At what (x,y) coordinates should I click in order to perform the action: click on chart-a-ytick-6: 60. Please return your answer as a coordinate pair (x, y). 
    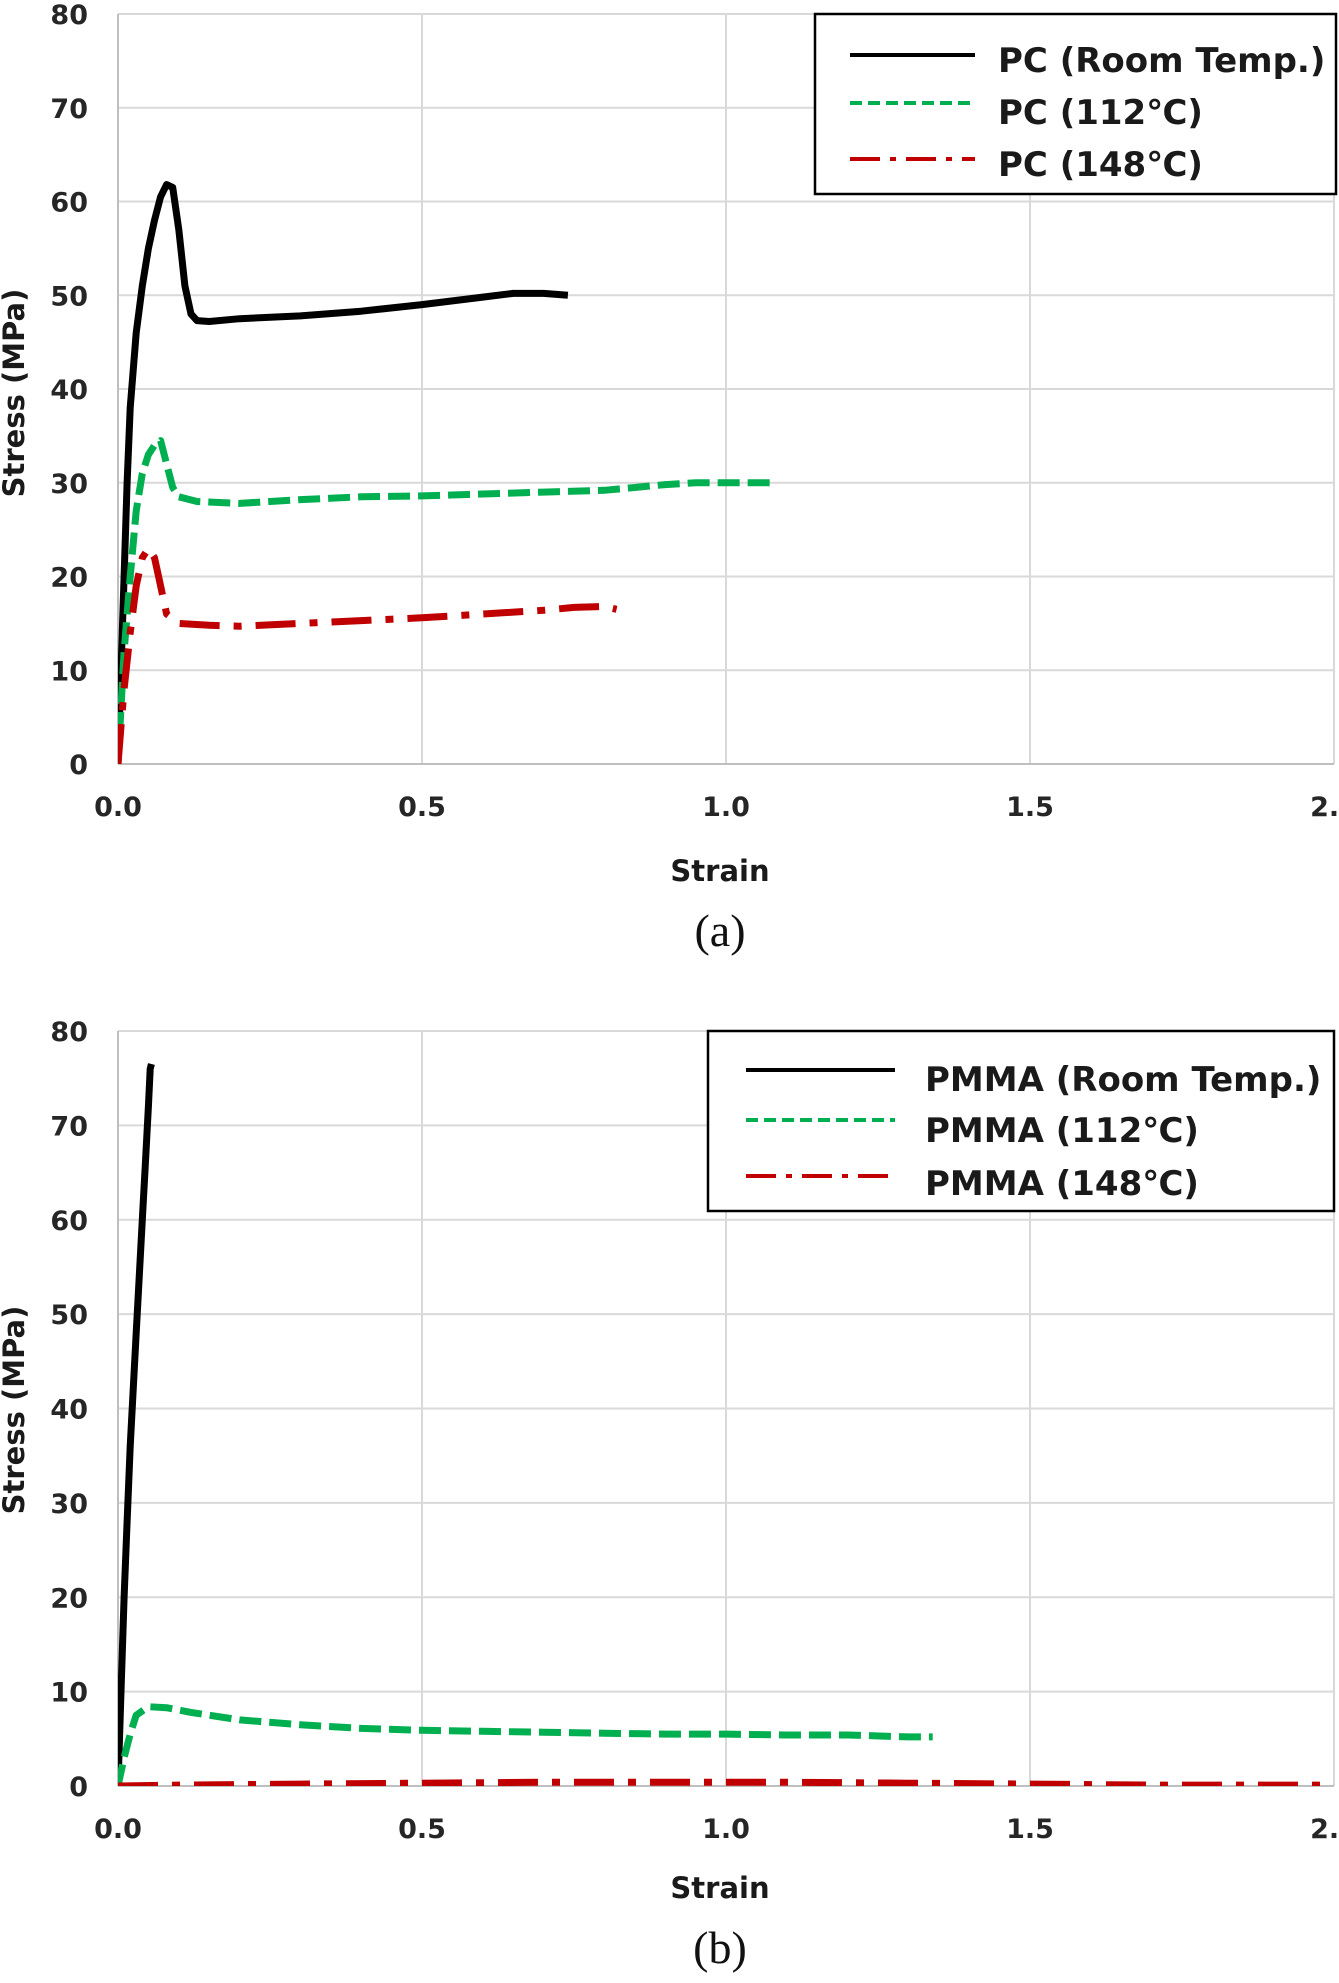
    Looking at the image, I should click on (69, 203).